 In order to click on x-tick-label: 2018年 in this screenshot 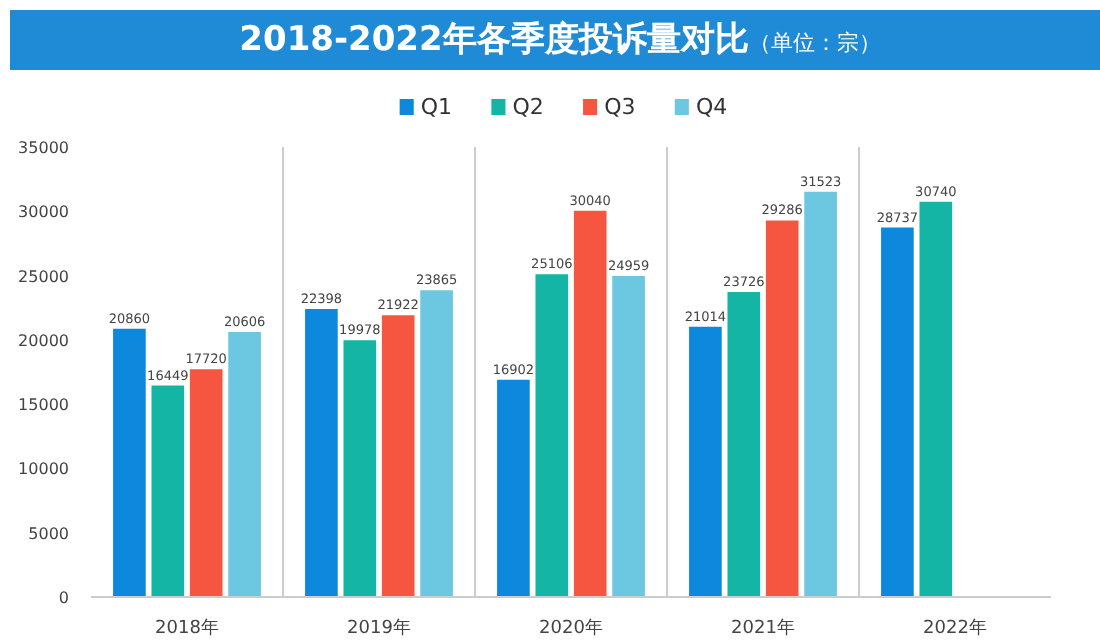, I will do `click(187, 628)`.